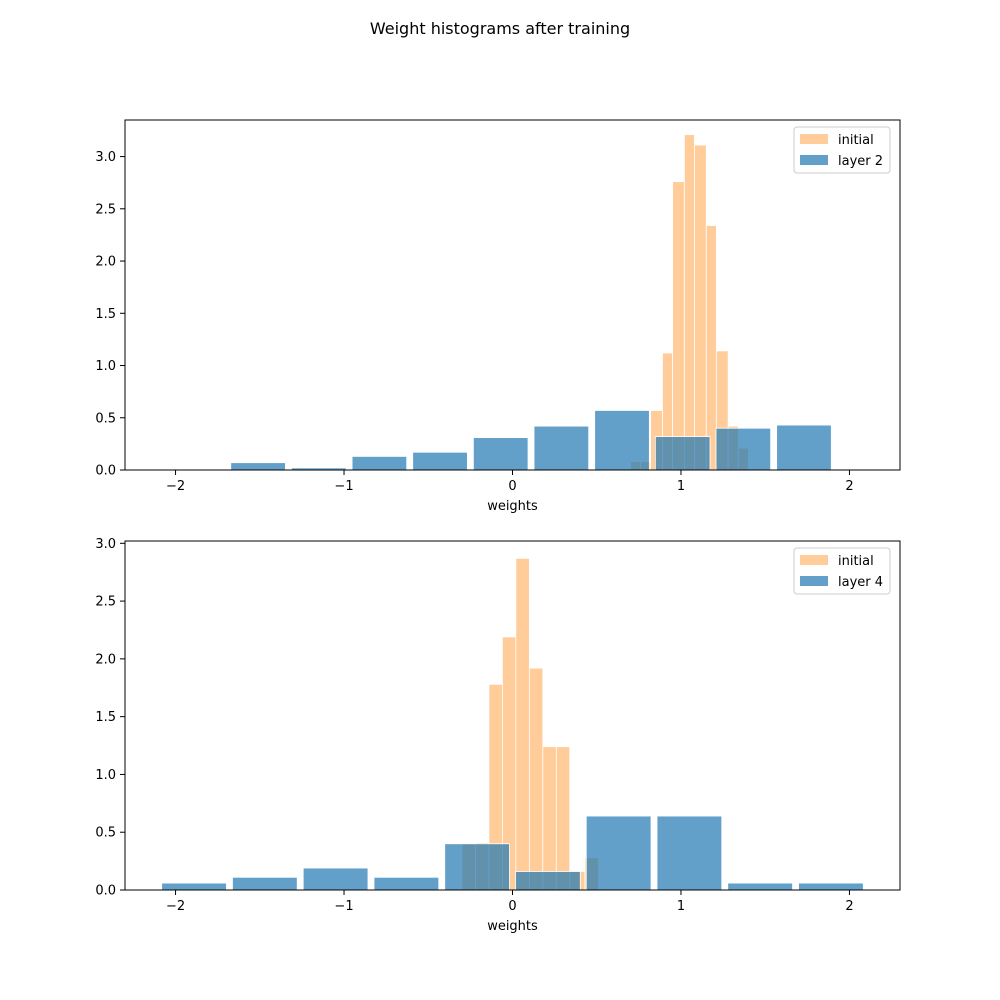  Describe the element at coordinates (842, 571) in the screenshot. I see `legend: initial layer 4` at that location.